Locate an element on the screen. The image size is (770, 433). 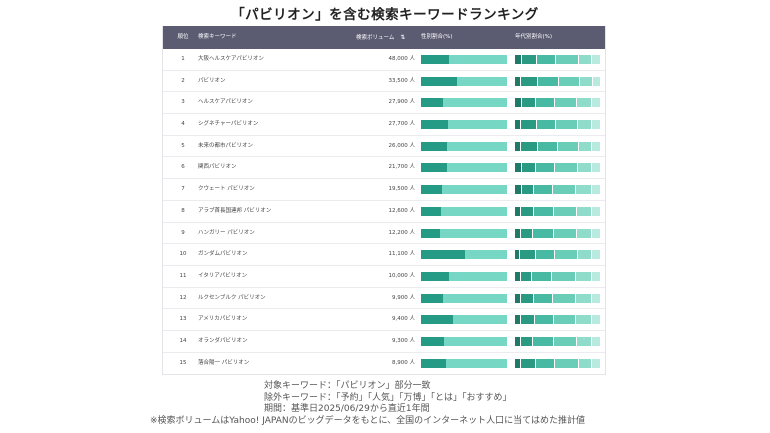
caption-target-keyword: 対象キーワード：「パビリオン」部分一致 is located at coordinates (347, 386).